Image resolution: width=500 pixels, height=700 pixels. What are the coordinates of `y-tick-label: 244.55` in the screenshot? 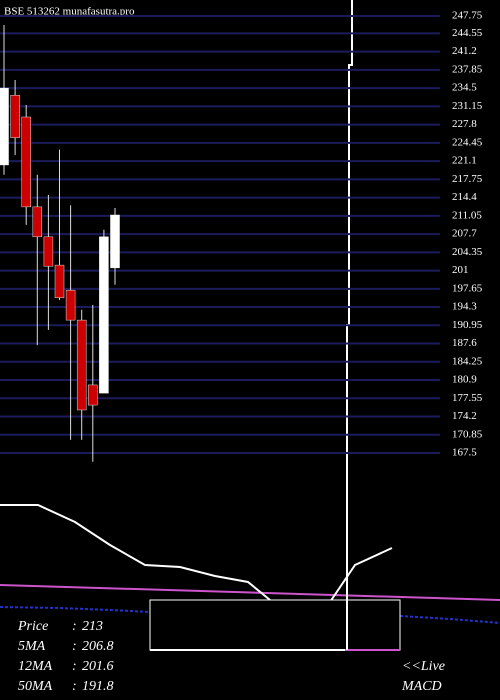 It's located at (467, 33).